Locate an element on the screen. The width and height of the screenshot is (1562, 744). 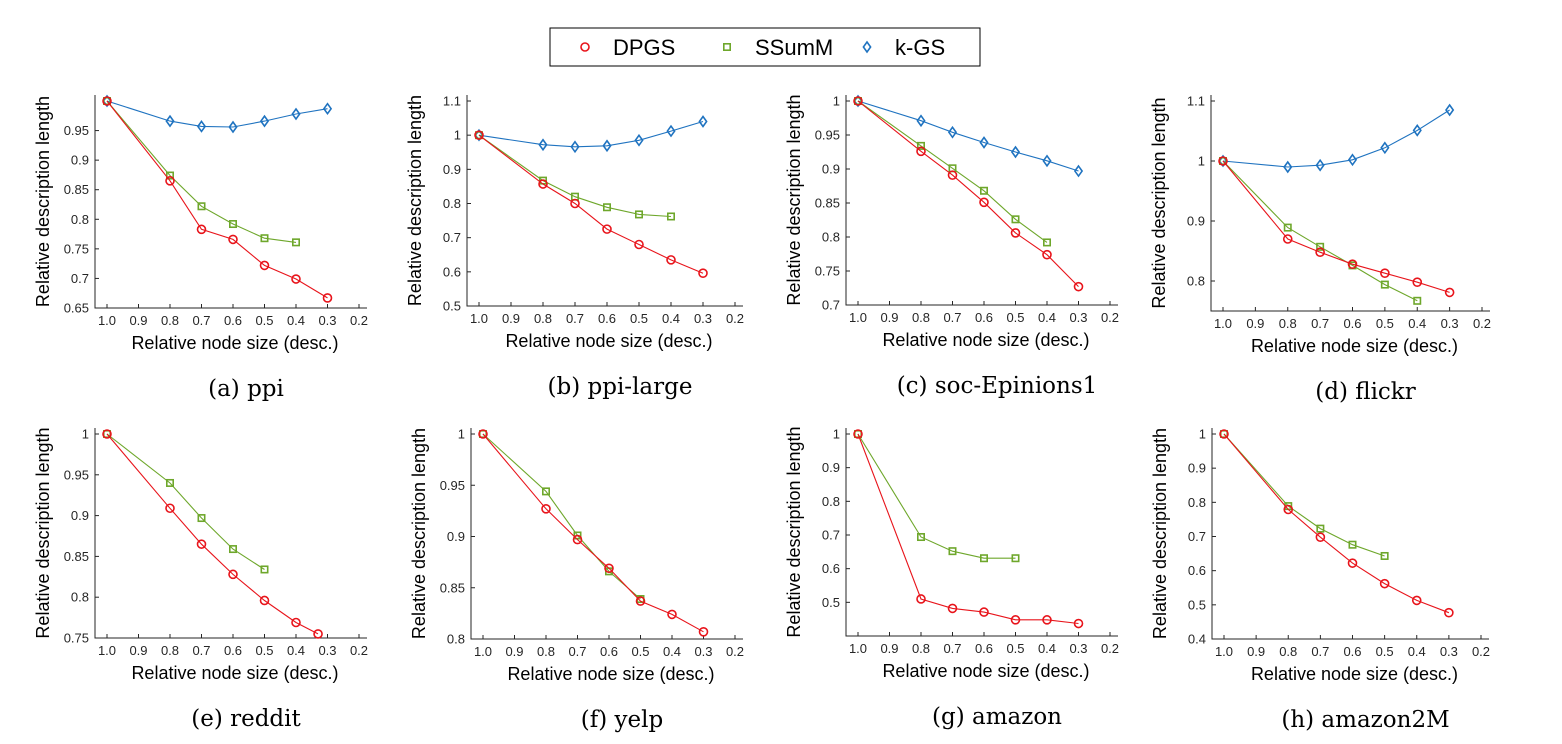
x-tick-label: 0.9 is located at coordinates (1255, 323).